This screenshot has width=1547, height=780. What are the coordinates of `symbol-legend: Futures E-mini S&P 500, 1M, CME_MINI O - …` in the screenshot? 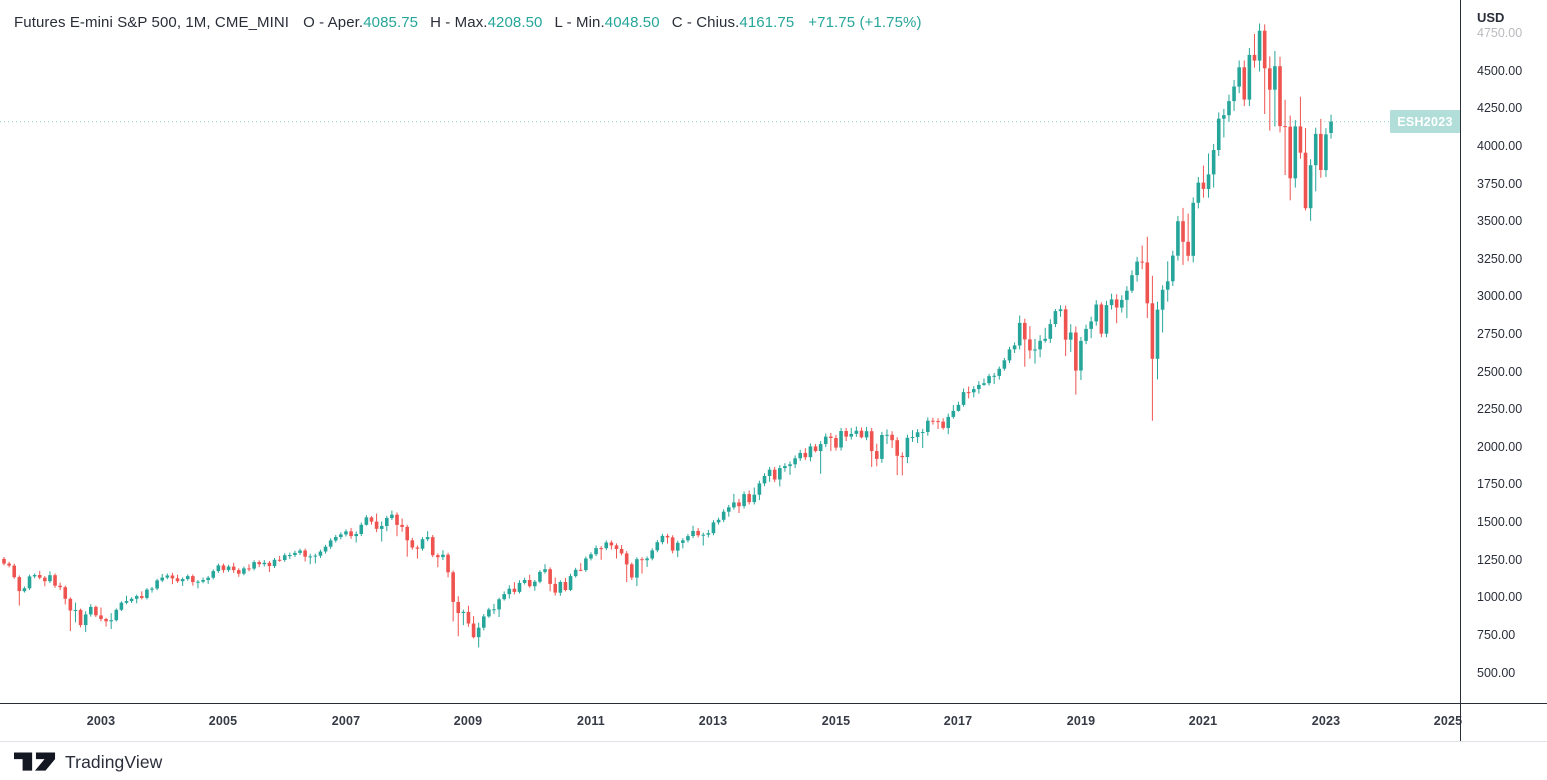 It's located at (468, 22).